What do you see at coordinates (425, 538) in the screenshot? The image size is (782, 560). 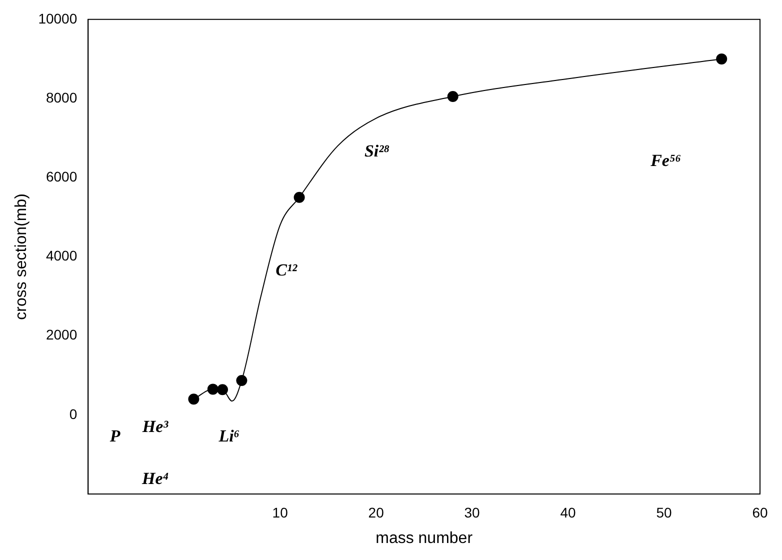 I see `x-axis-title: mass number` at bounding box center [425, 538].